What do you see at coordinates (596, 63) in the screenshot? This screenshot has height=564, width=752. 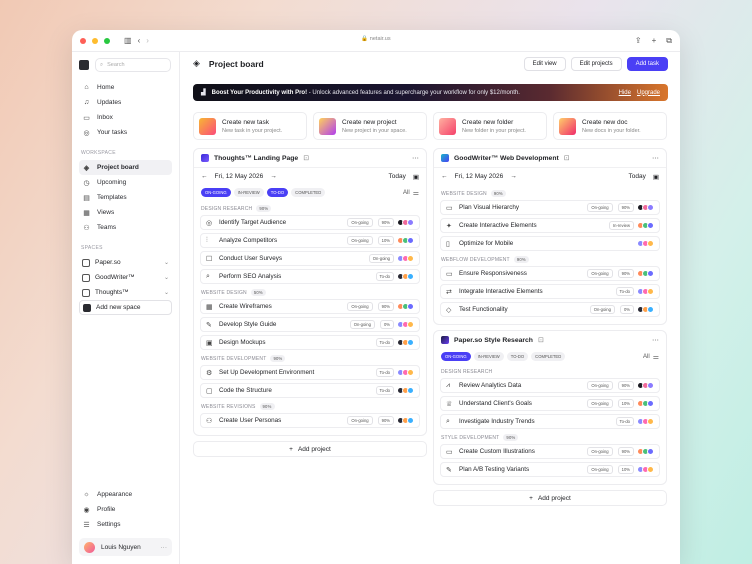 I see `edit-projects-button: Edit projects` at bounding box center [596, 63].